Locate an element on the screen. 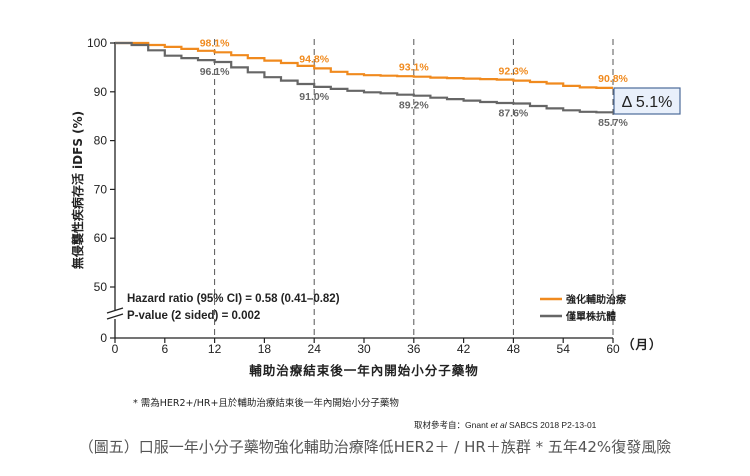 The height and width of the screenshot is (476, 750). x-tick-label: 36 is located at coordinates (414, 349).